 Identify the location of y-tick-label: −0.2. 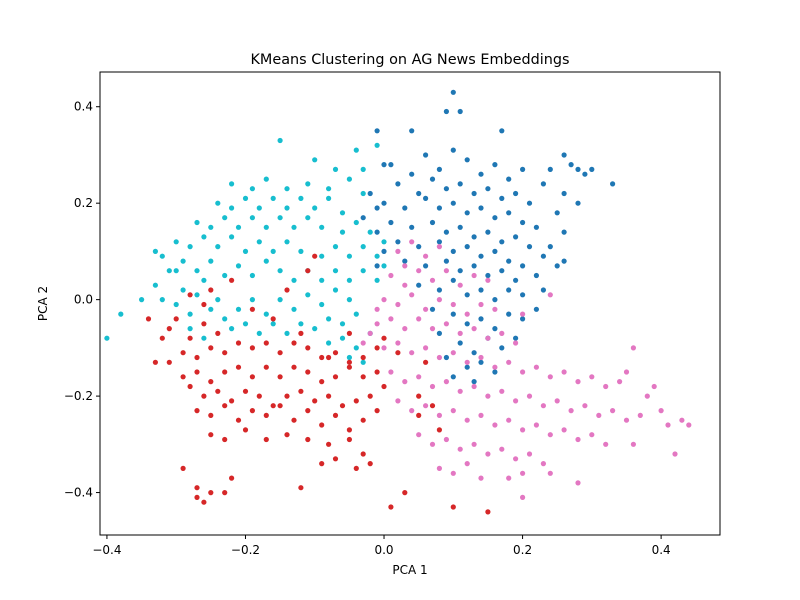
(78, 396).